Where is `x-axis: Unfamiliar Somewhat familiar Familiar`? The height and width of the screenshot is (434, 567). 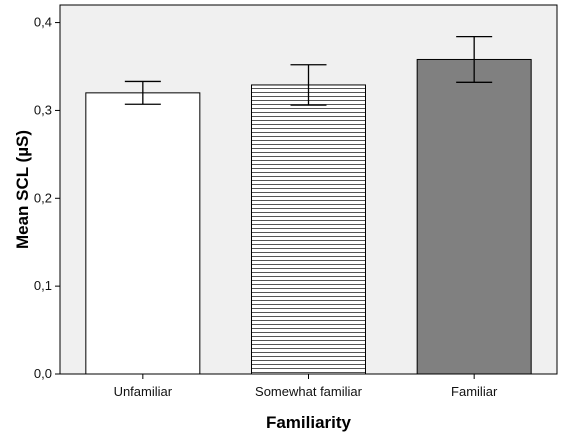
x-axis: Unfamiliar Somewhat familiar Familiar is located at coordinates (306, 386).